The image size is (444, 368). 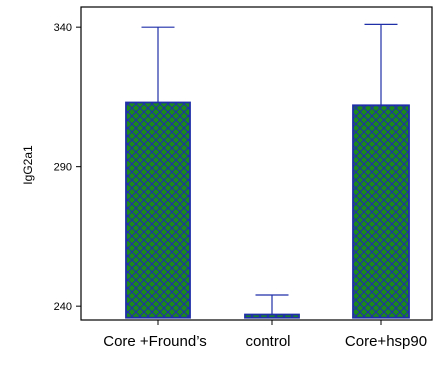 I want to click on x-category-label: control, so click(x=267, y=341).